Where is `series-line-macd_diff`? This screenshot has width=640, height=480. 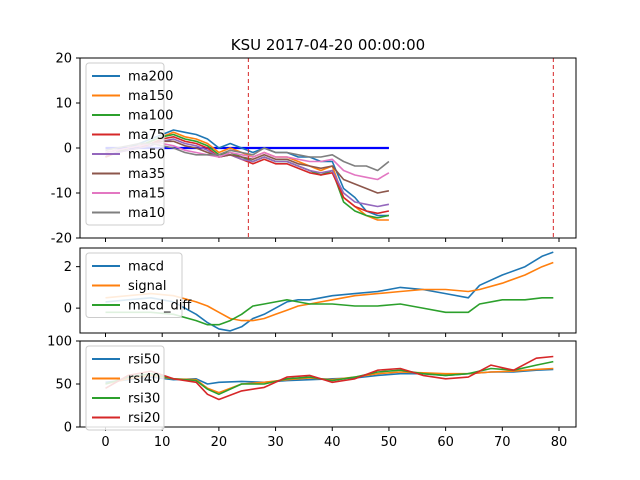 series-line-macd_diff is located at coordinates (329, 311).